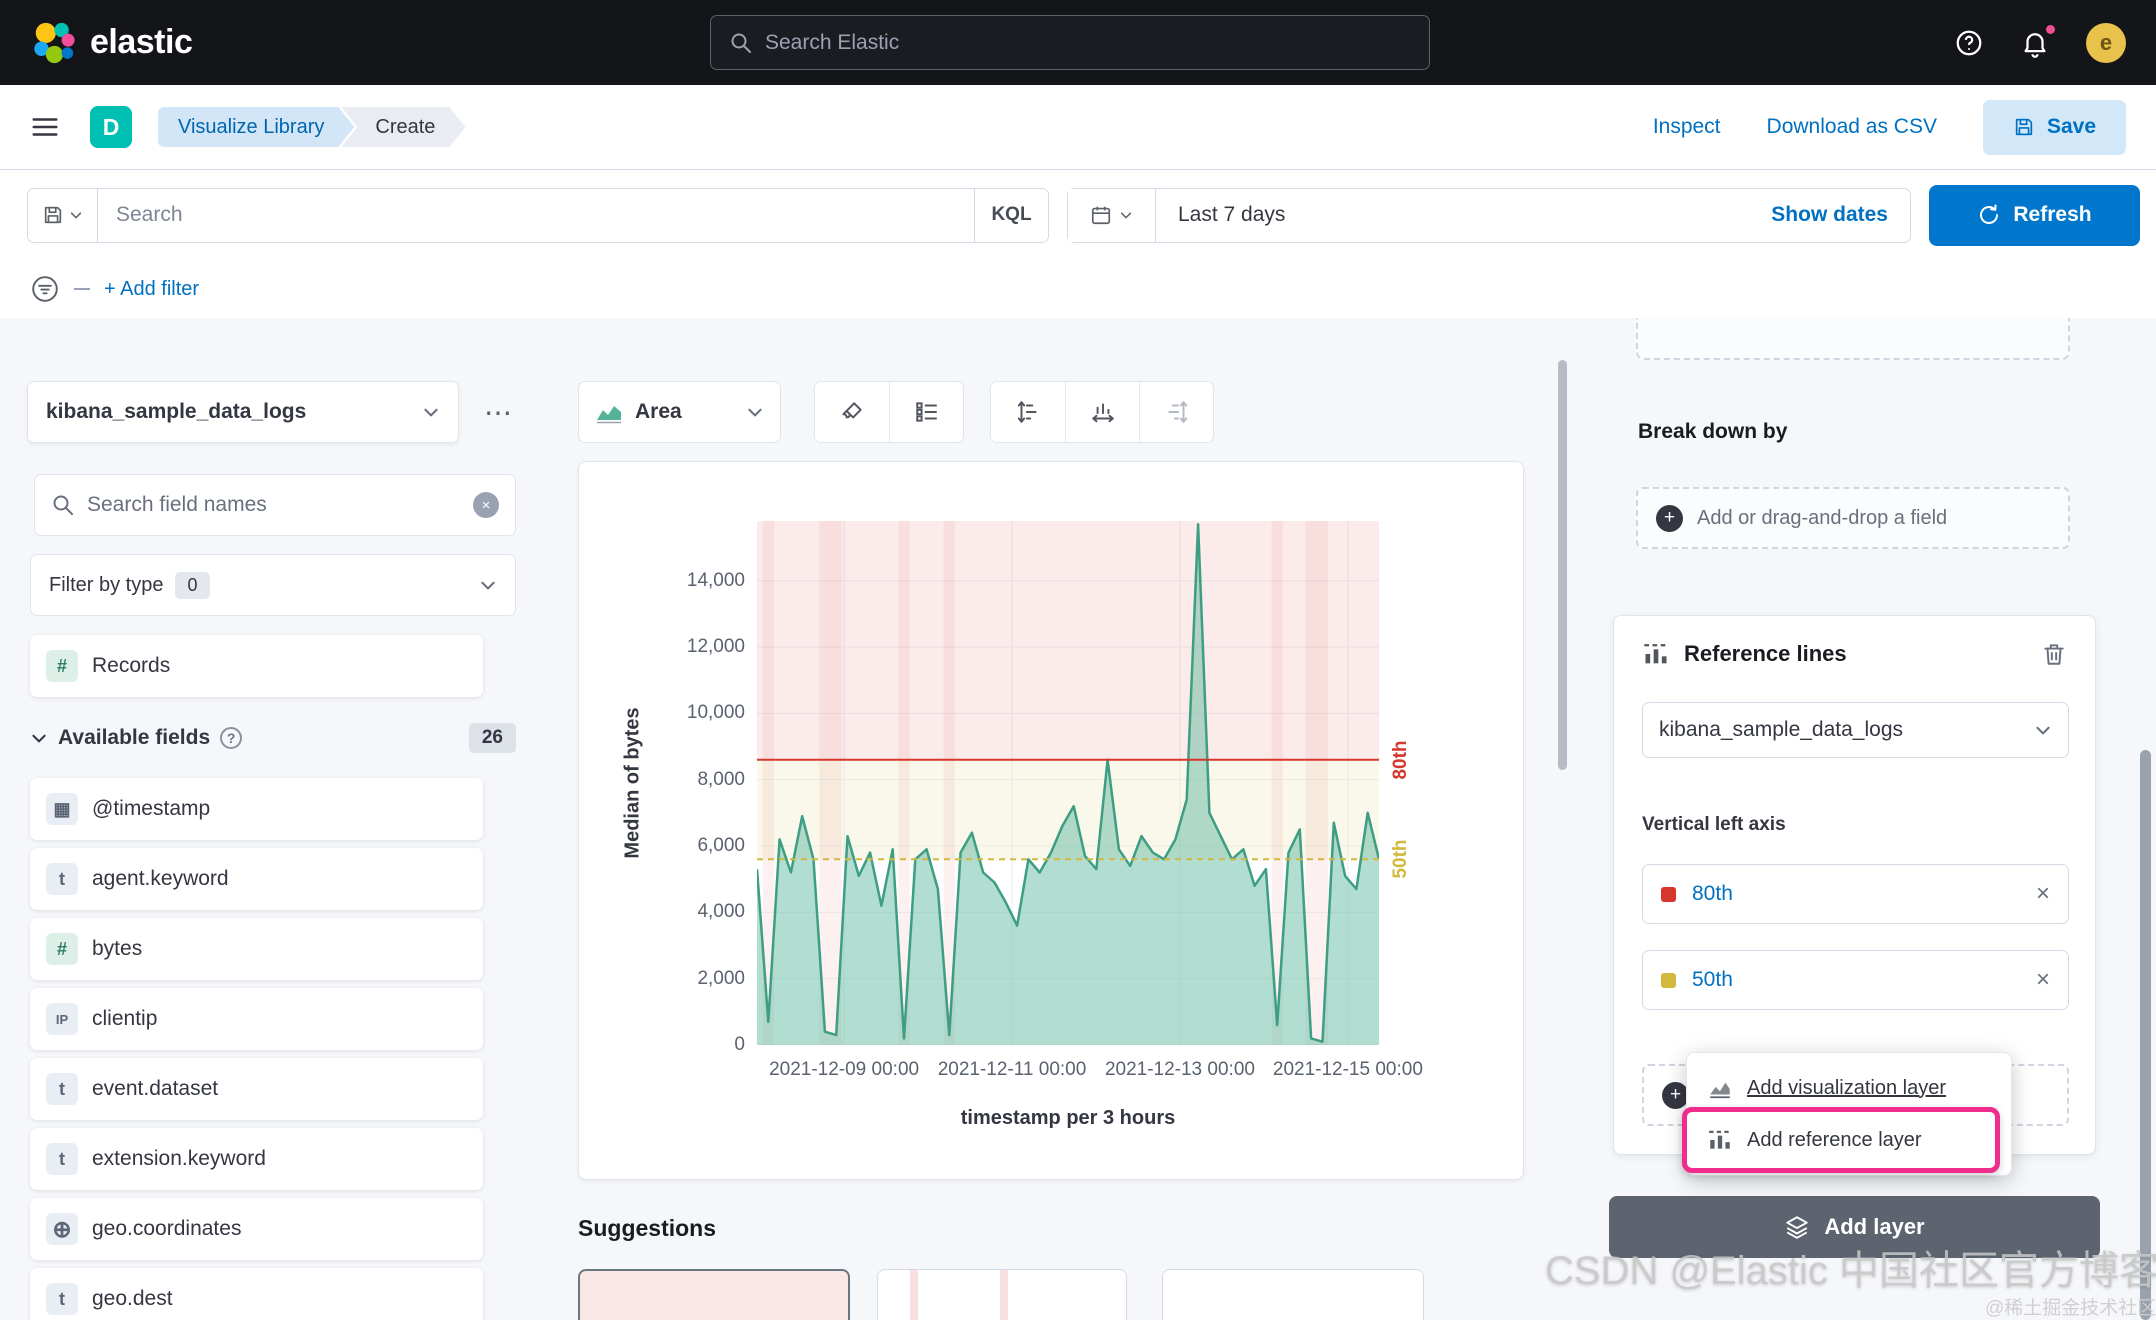 This screenshot has height=1320, width=2156. I want to click on date-quick-select-button, so click(1112, 215).